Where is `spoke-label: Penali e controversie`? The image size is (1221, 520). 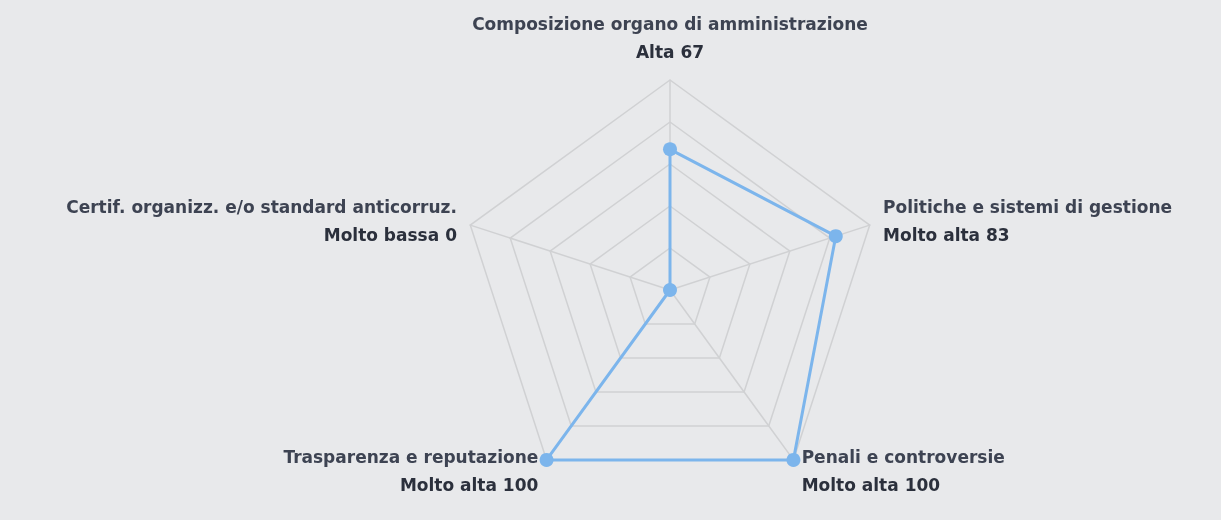
spoke-label: Penali e controversie is located at coordinates (903, 457).